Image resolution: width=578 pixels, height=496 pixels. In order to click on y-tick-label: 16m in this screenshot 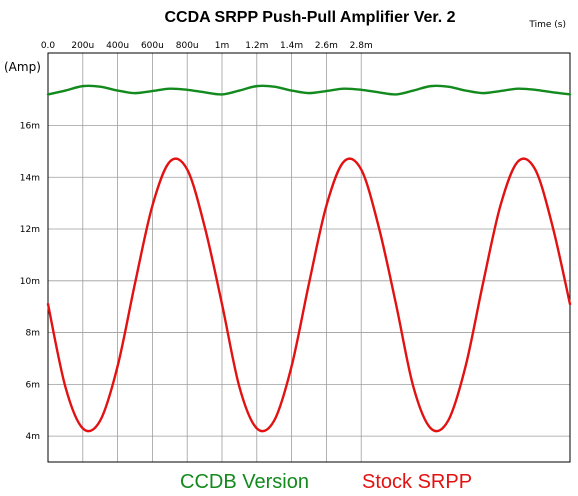, I will do `click(30, 126)`.